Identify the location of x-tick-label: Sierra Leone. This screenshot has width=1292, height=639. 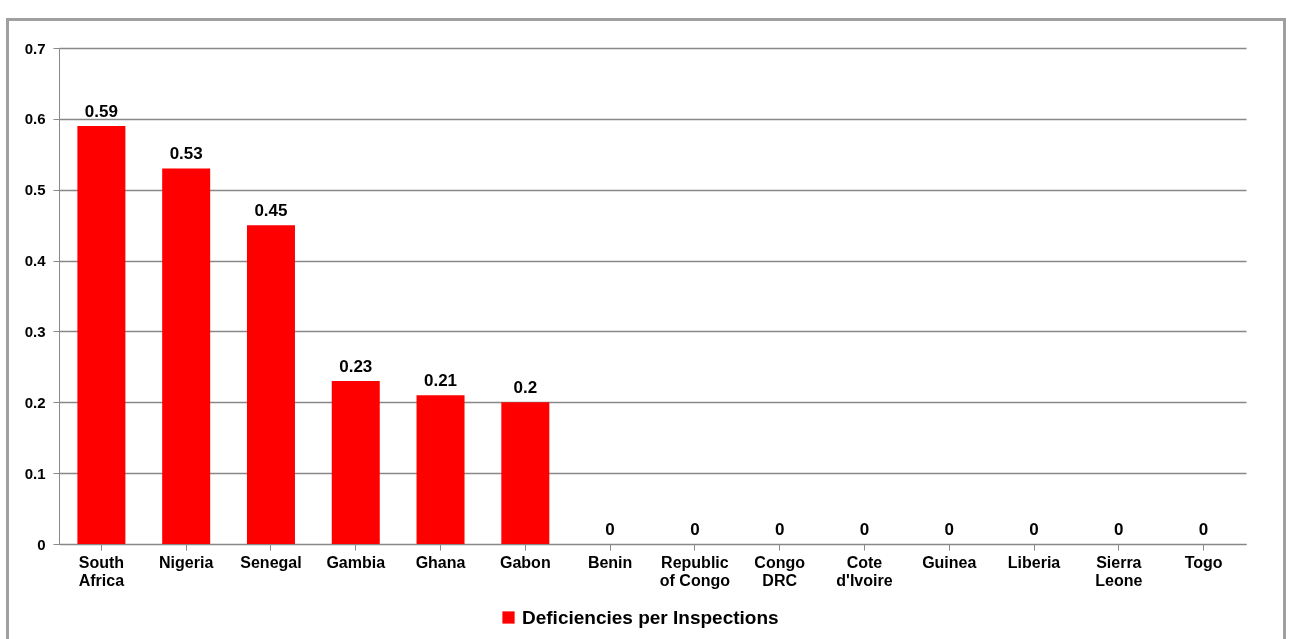
(1119, 571).